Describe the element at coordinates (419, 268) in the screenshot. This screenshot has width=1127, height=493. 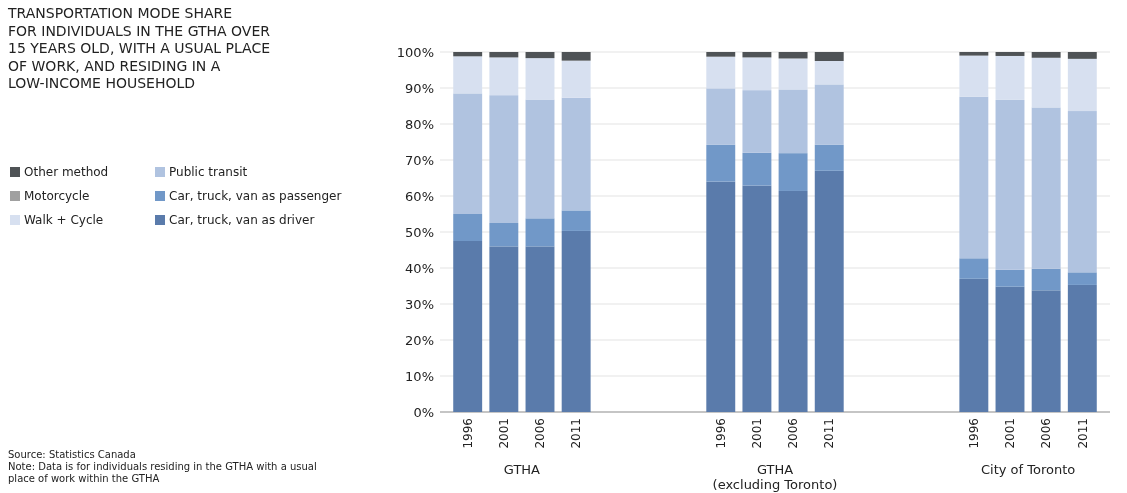
I see `y-tick-label: 40%` at that location.